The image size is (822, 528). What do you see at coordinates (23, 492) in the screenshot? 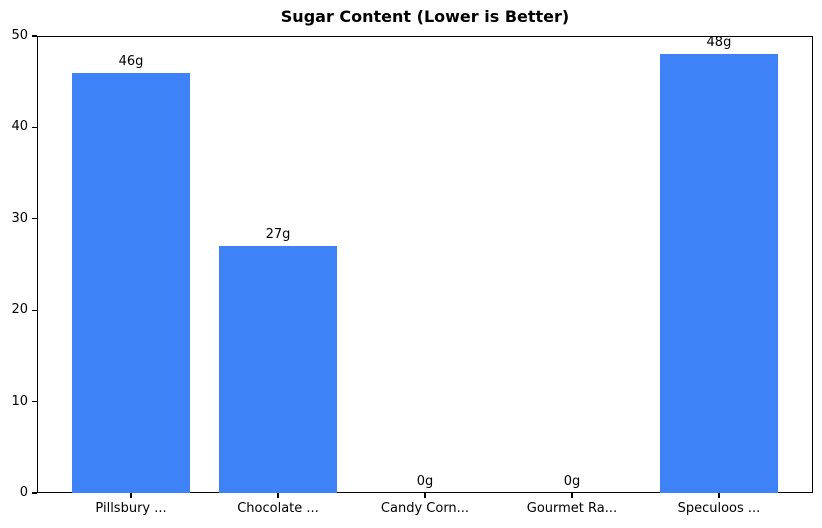
I see `y-tick-label: 0` at bounding box center [23, 492].